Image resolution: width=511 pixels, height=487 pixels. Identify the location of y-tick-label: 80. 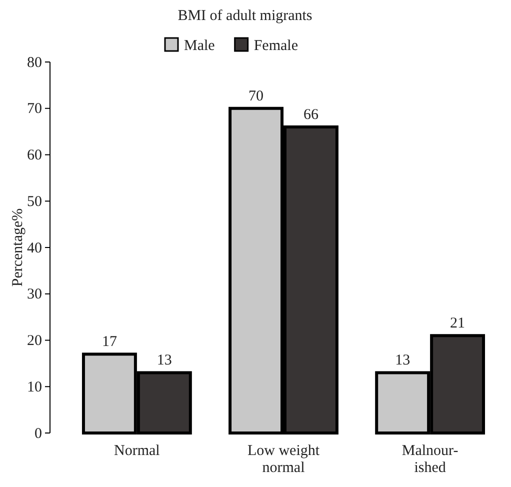
(34, 62).